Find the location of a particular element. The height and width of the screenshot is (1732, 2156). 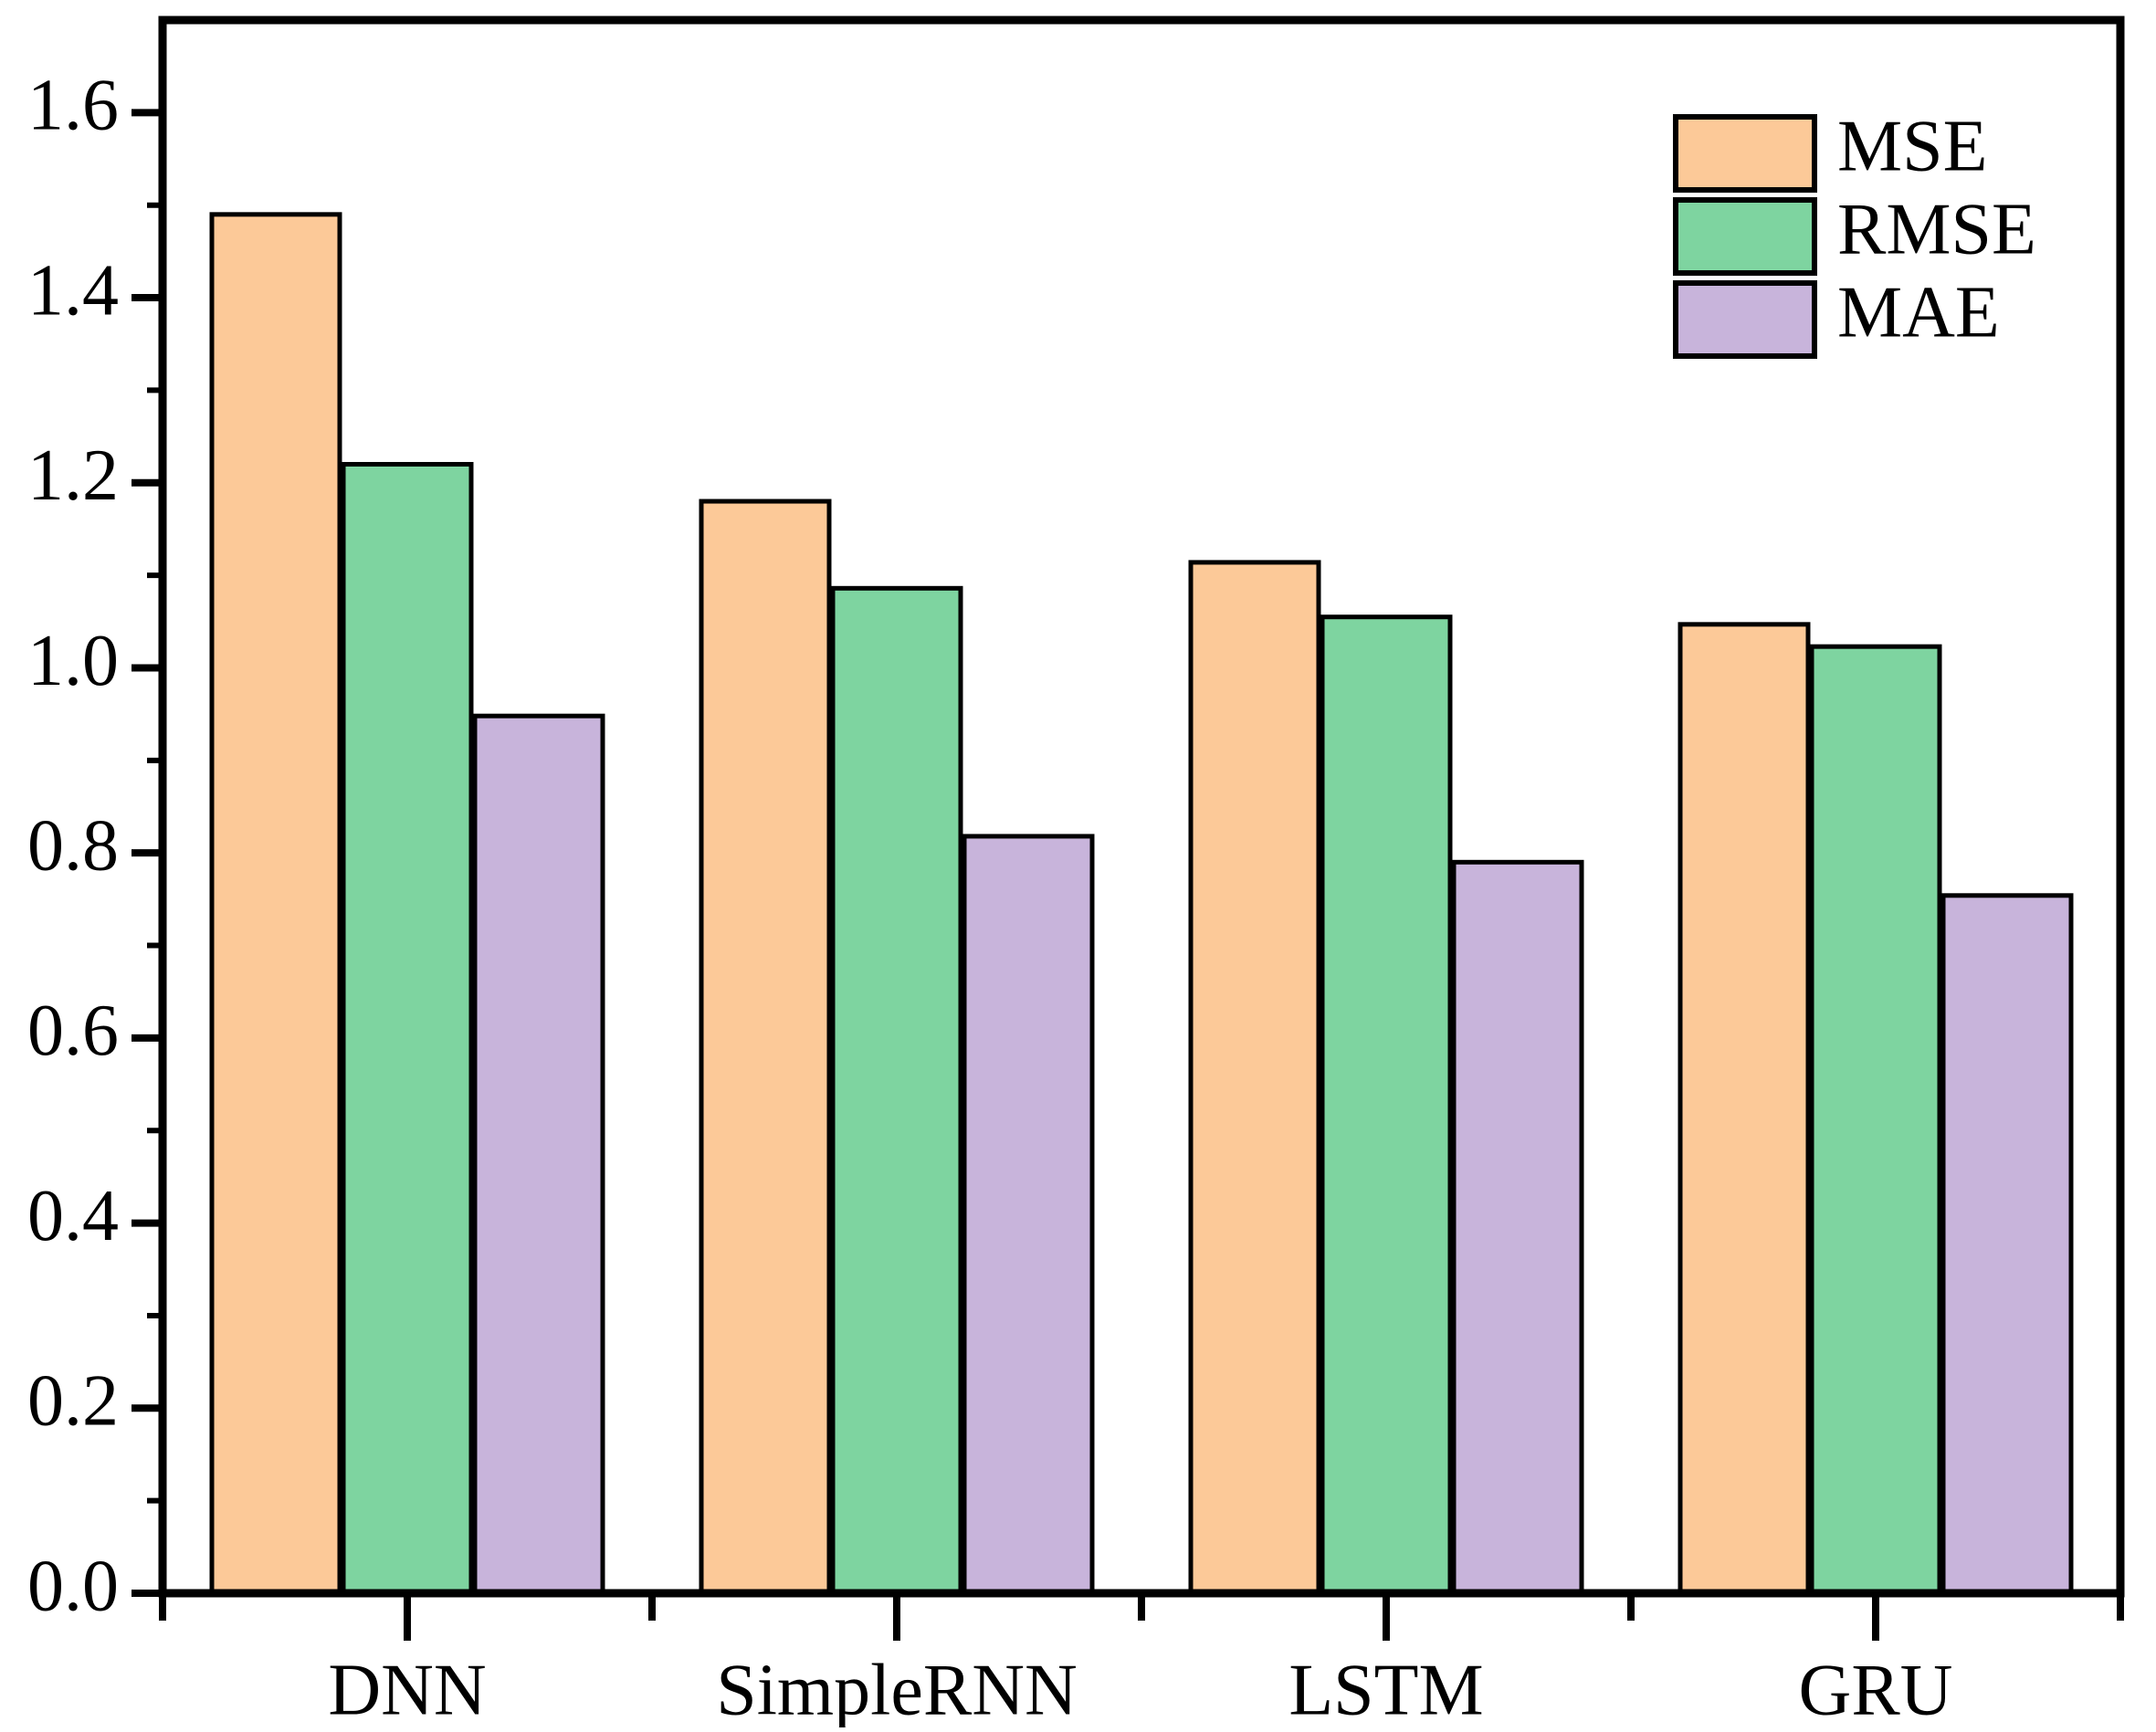

y-tick-label-0.4: 0.4 is located at coordinates (73, 1216).